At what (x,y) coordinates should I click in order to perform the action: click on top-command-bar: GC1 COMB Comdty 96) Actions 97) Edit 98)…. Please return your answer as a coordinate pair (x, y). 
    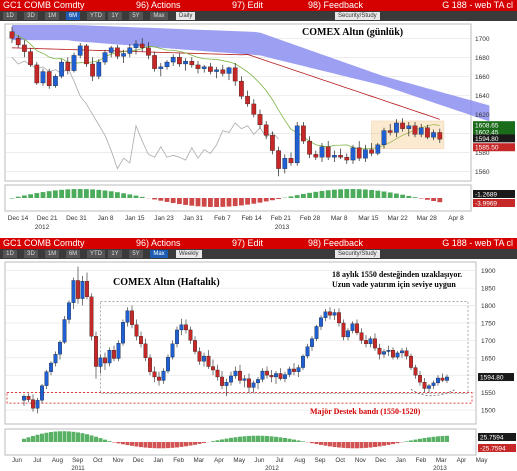
    Looking at the image, I should click on (258, 5).